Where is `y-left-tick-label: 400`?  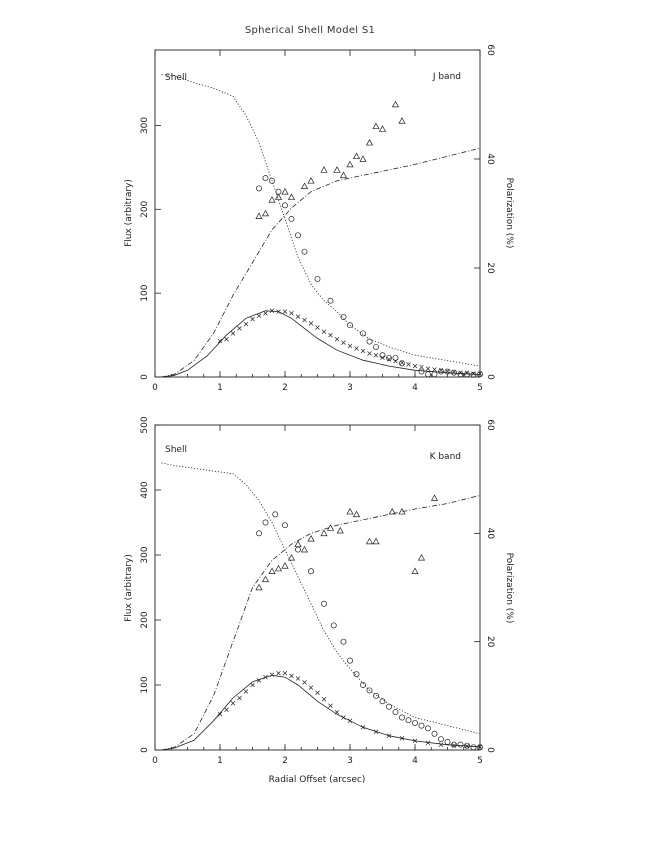
y-left-tick-label: 400 is located at coordinates (145, 489).